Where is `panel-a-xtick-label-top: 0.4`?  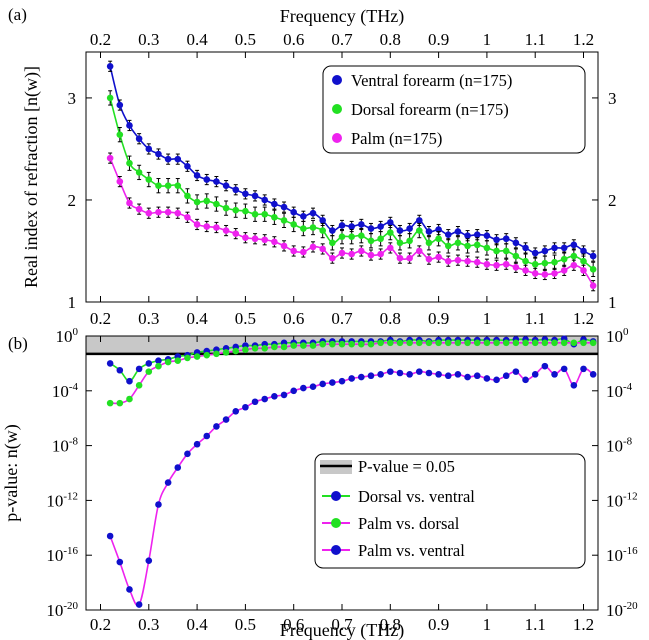
panel-a-xtick-label-top: 0.4 is located at coordinates (197, 39).